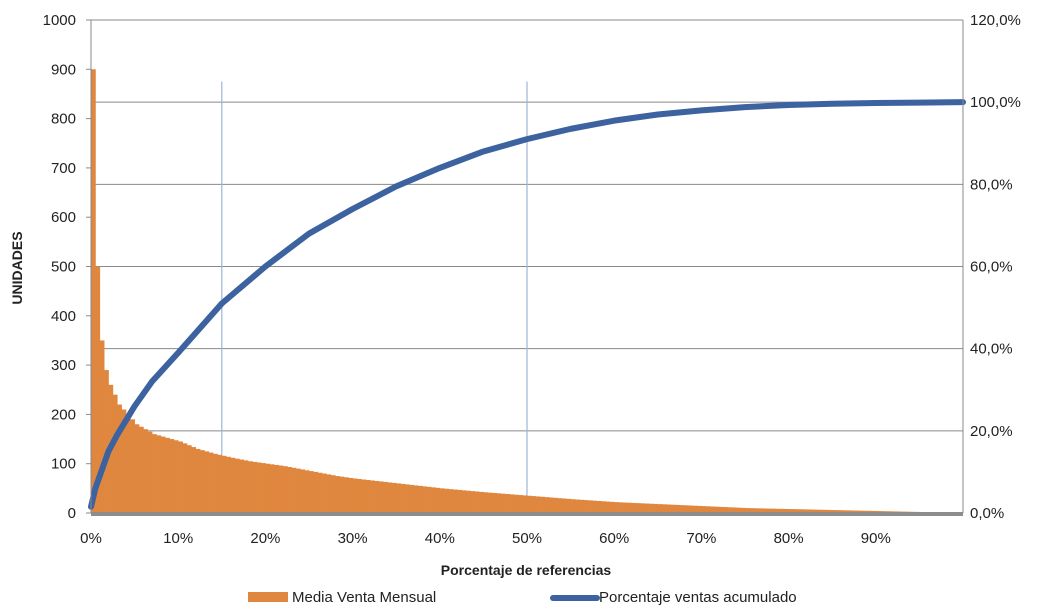 This screenshot has height=613, width=1043. Describe the element at coordinates (63, 168) in the screenshot. I see `y-left-tick-label: 700` at that location.